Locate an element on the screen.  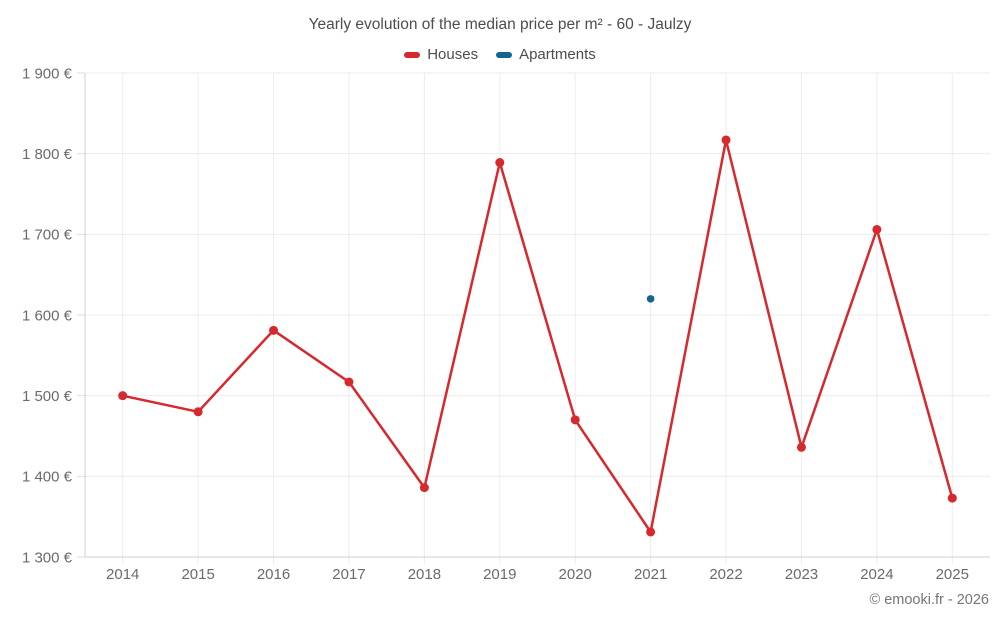
y-axis-tick-label: 1 900 € is located at coordinates (47, 73).